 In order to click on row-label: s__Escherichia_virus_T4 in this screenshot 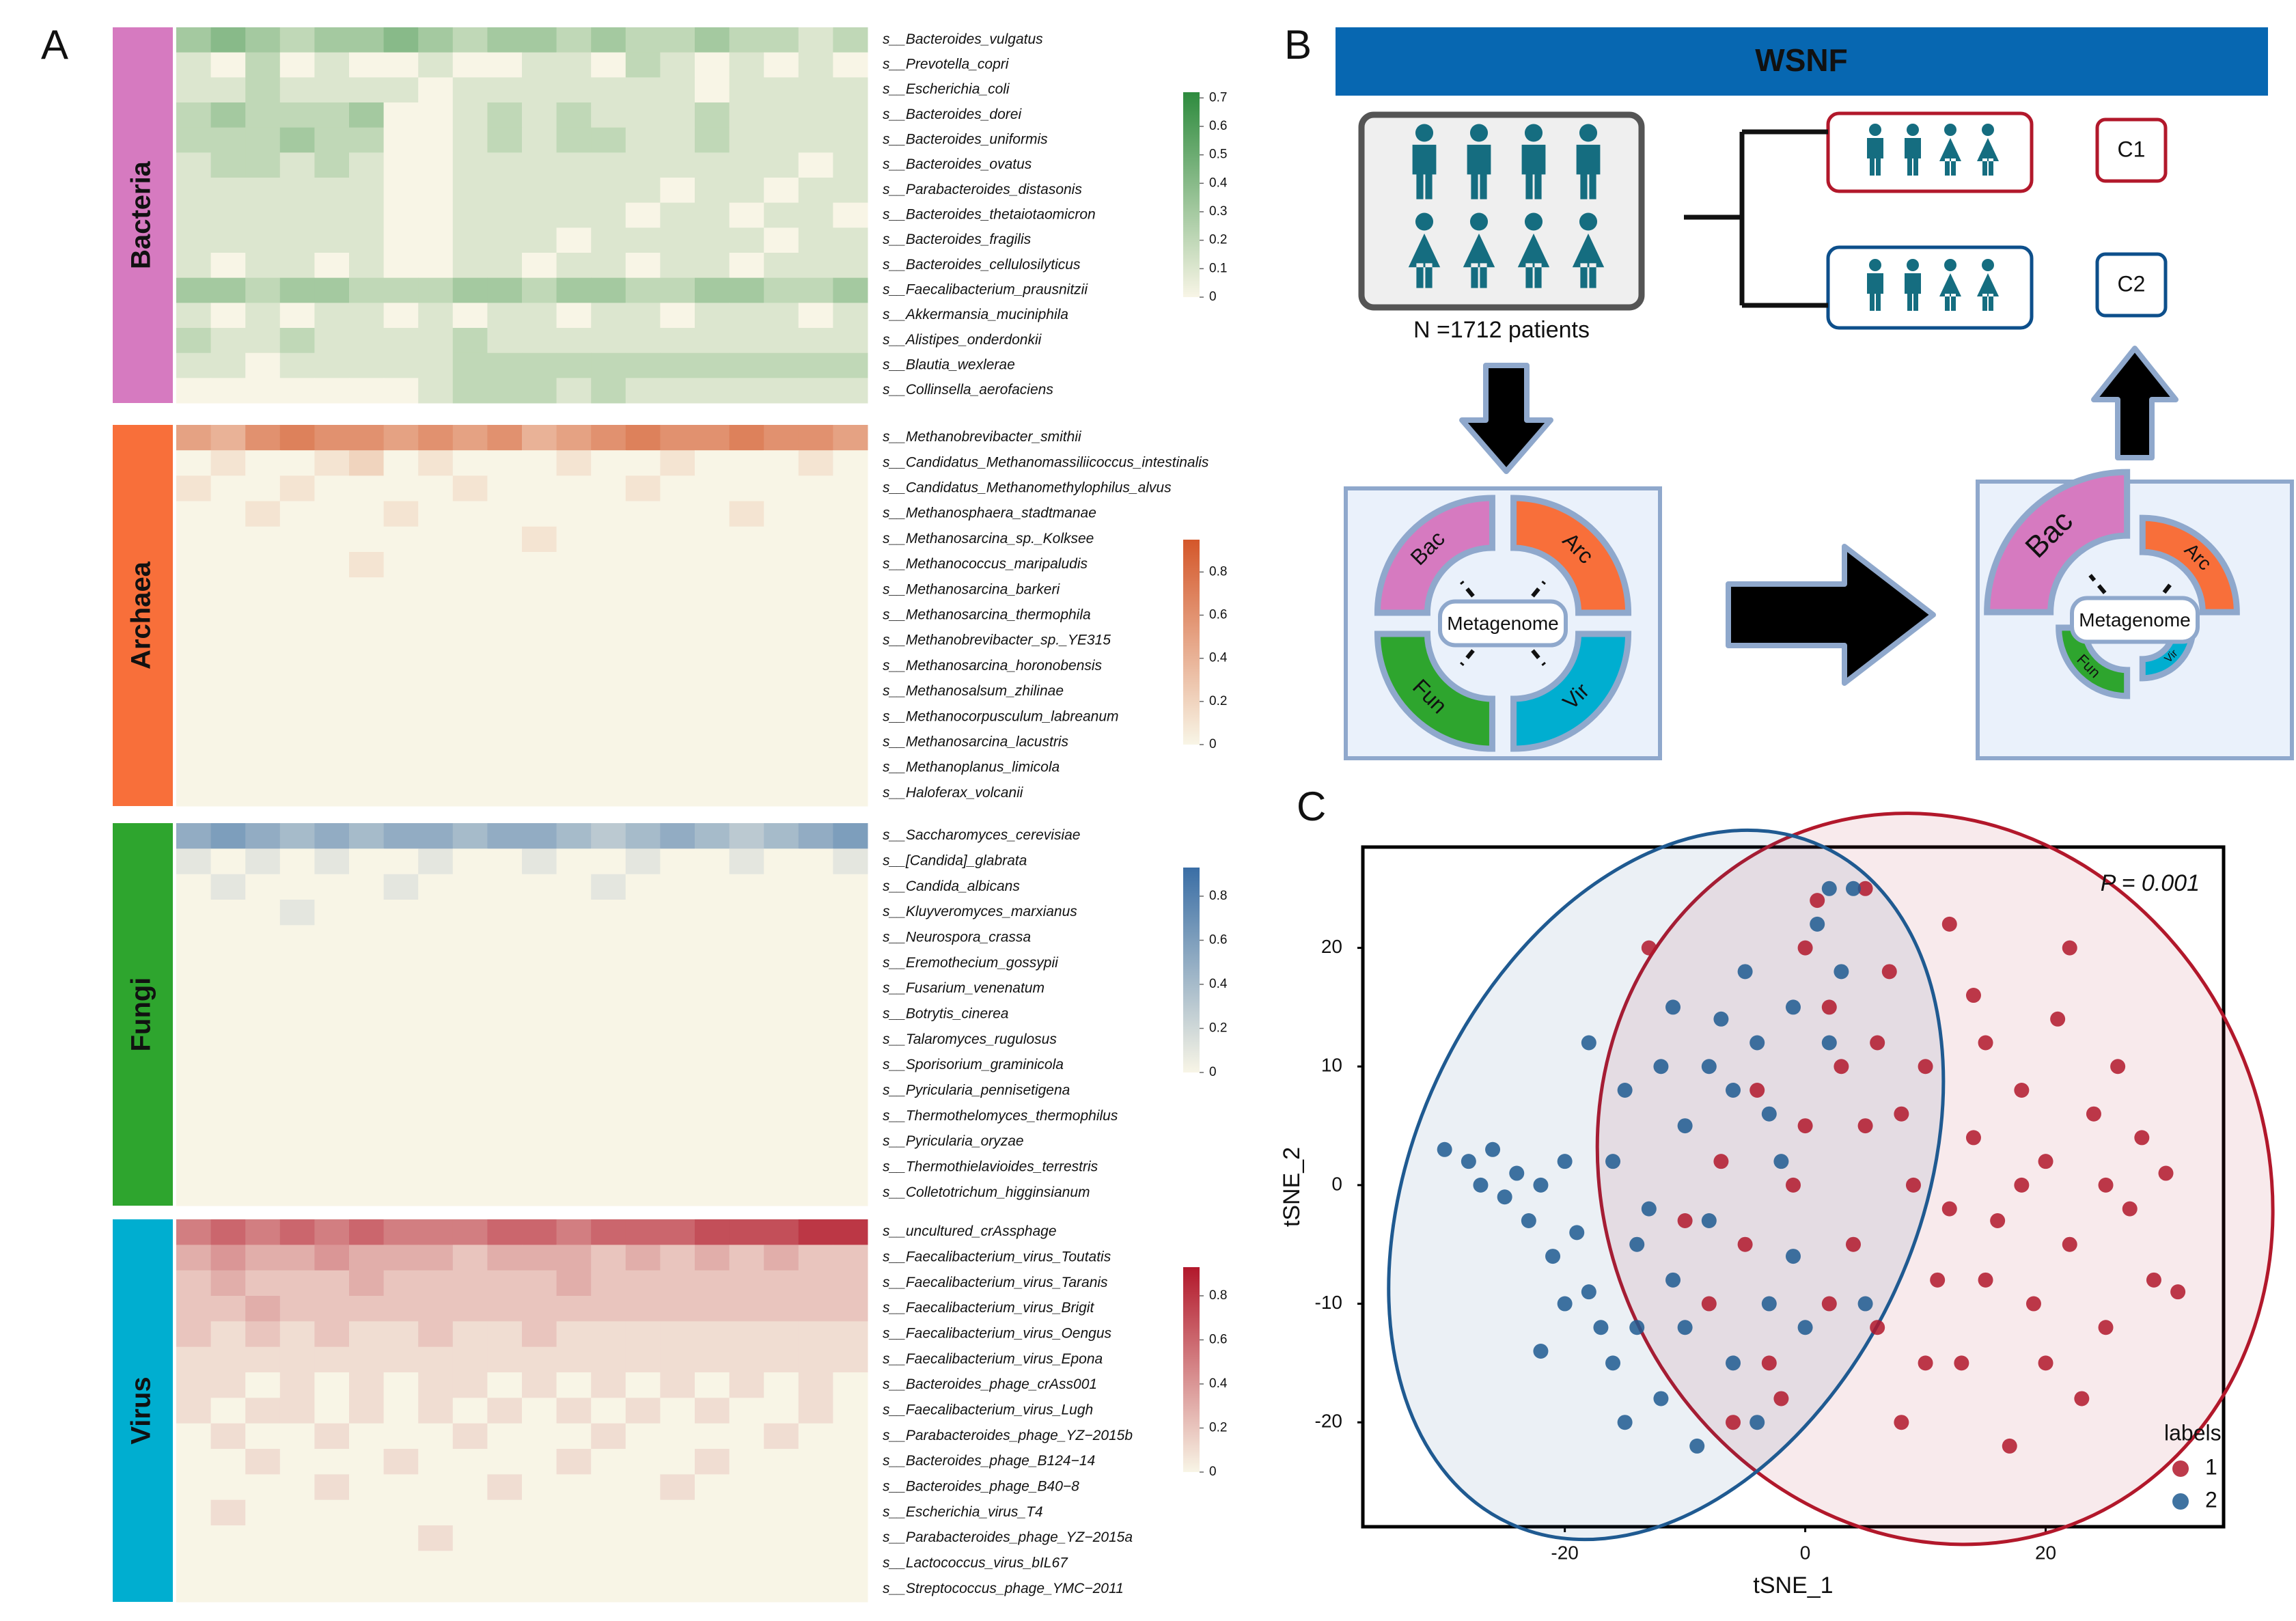, I will do `click(963, 1512)`.